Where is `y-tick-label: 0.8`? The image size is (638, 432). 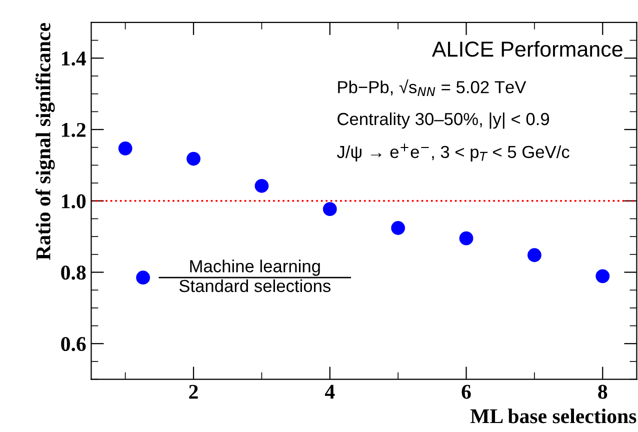 y-tick-label: 0.8 is located at coordinates (73, 273).